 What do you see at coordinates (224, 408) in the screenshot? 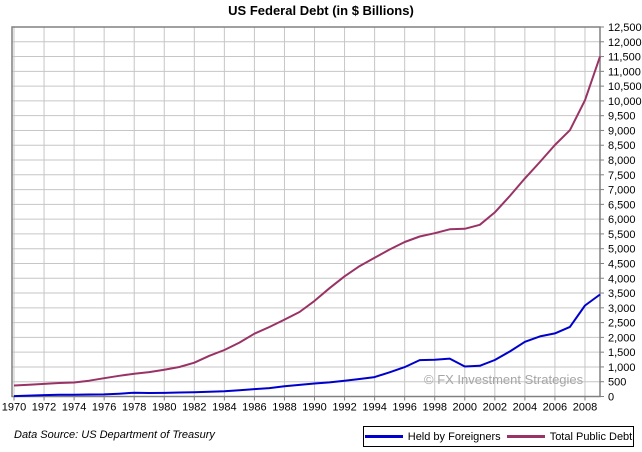
I see `x-tick-label: 1984` at bounding box center [224, 408].